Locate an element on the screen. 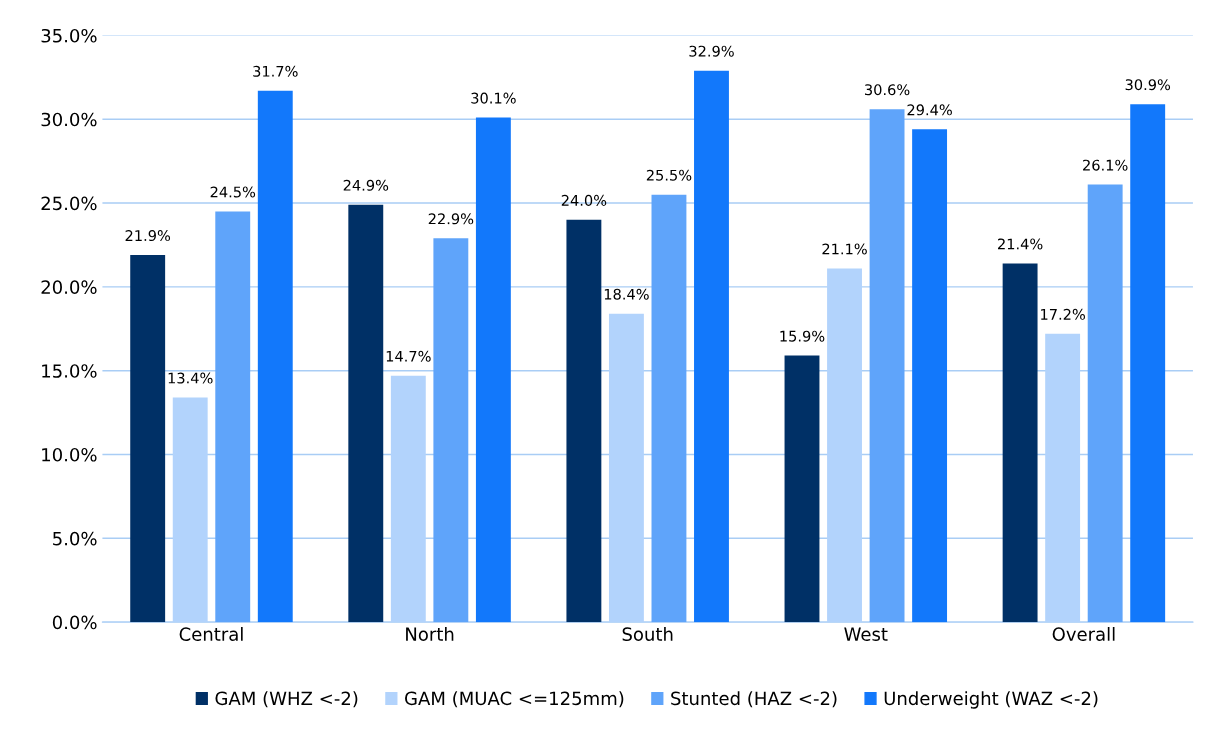  y-tick-label: 35.0% is located at coordinates (69, 35).